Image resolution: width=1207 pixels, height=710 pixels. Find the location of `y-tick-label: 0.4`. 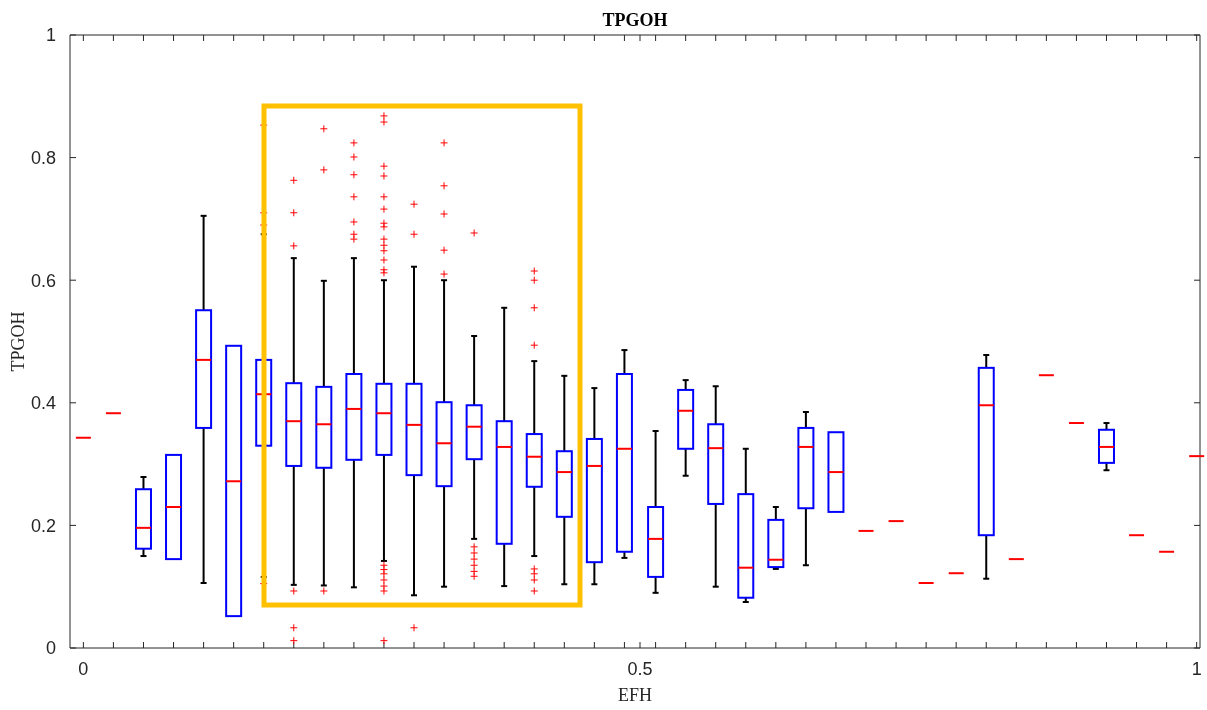

y-tick-label: 0.4 is located at coordinates (43, 403).